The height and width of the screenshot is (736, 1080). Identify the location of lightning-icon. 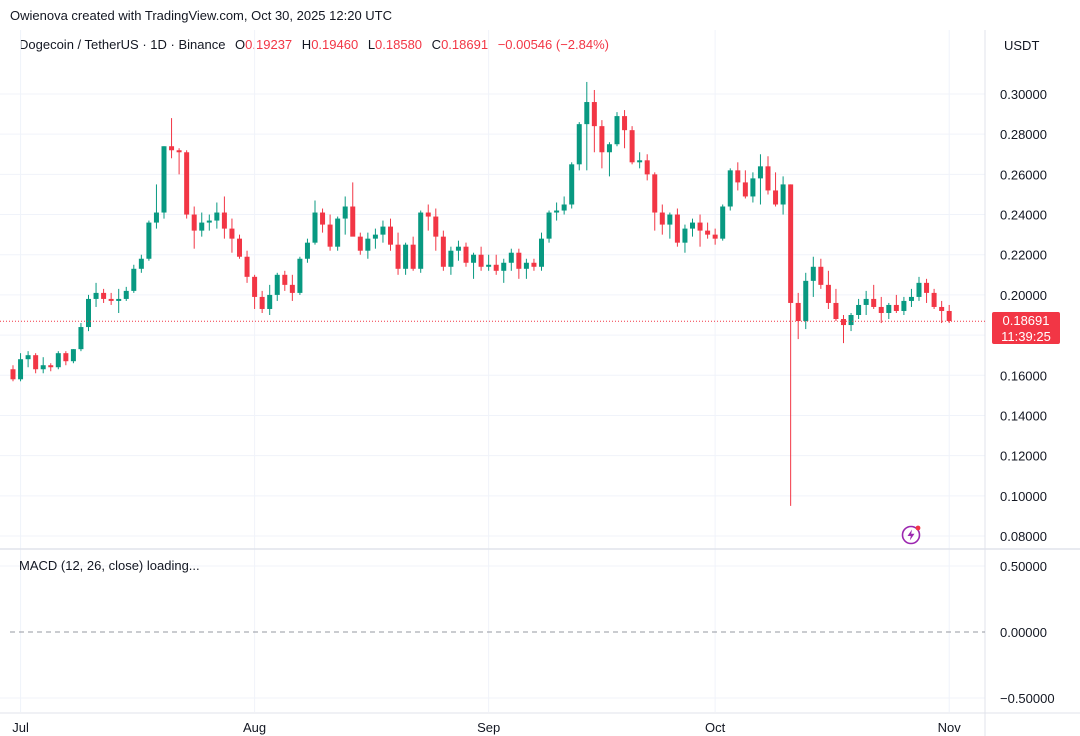
(911, 535).